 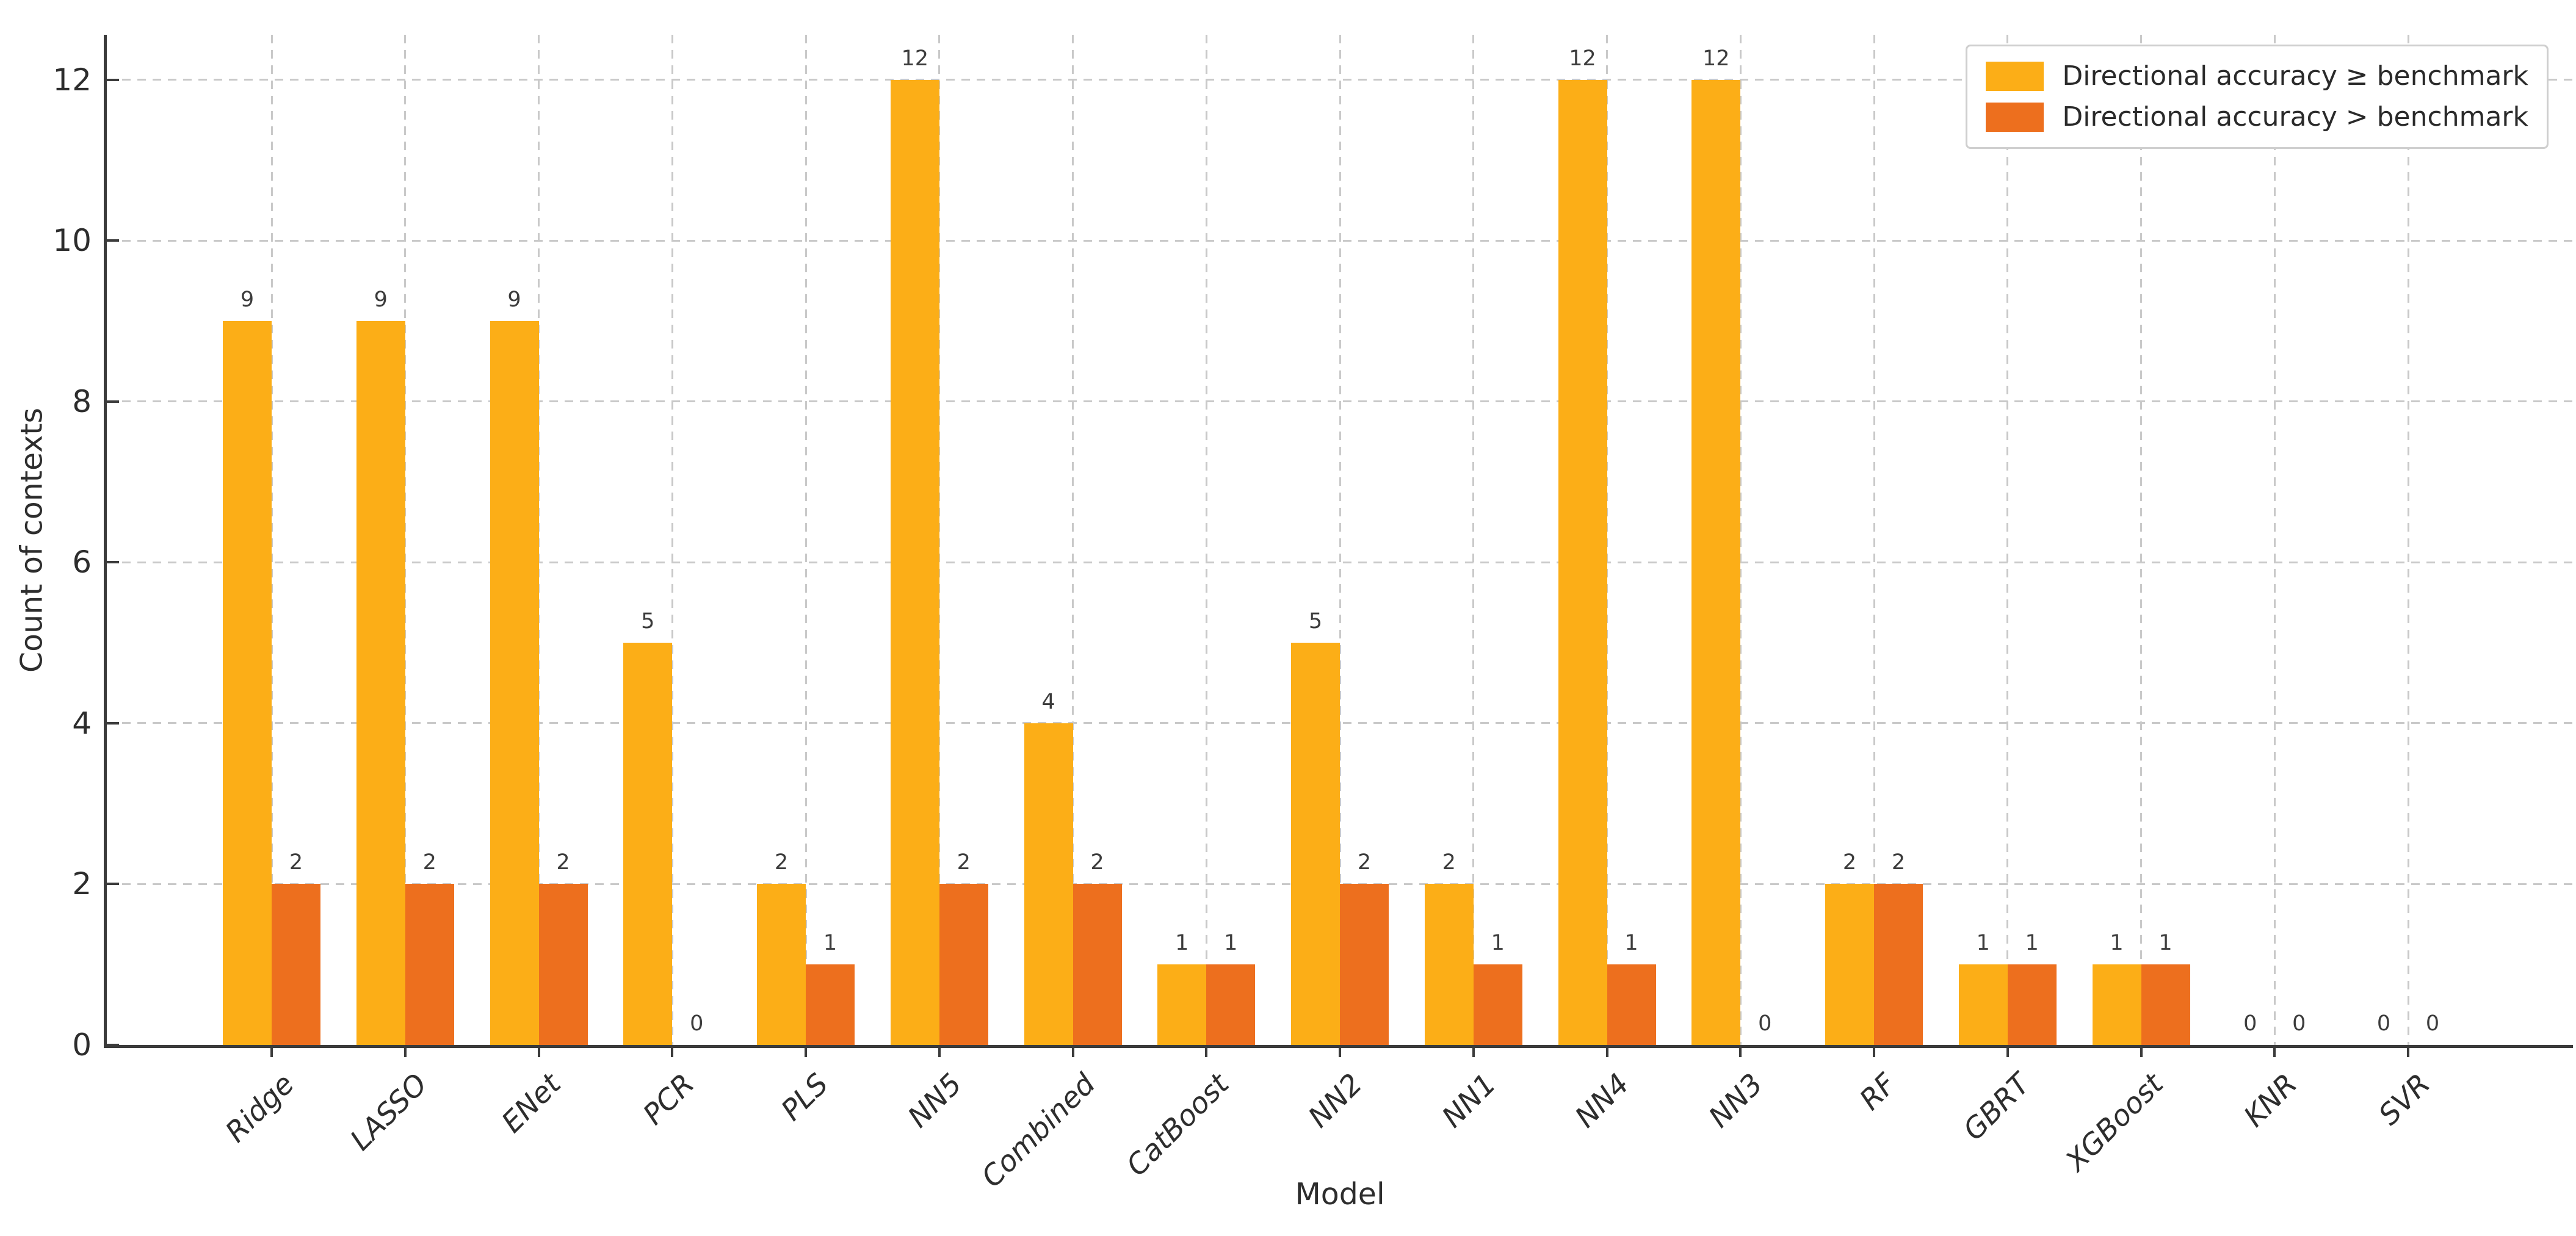 I want to click on legend-entry-gt-benchmark: Directional accuracy > benchmark, so click(x=2257, y=117).